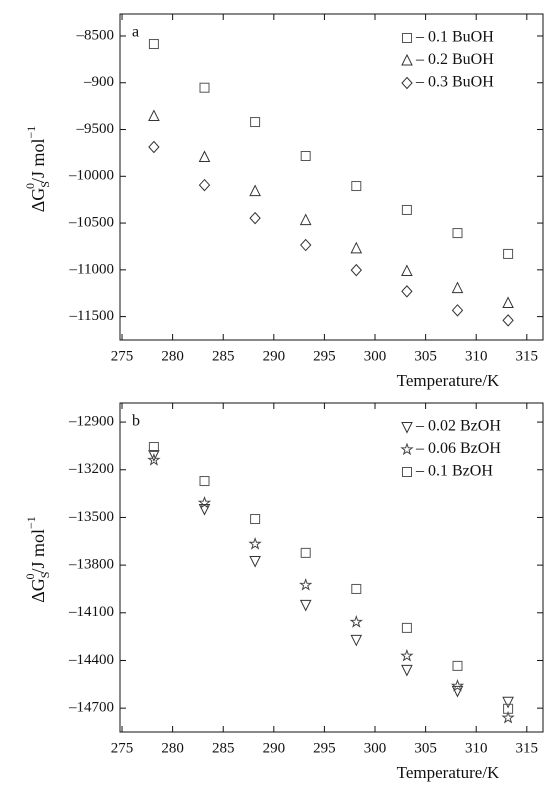 The width and height of the screenshot is (547, 798). I want to click on y-title-sub: S, so click(45, 575).